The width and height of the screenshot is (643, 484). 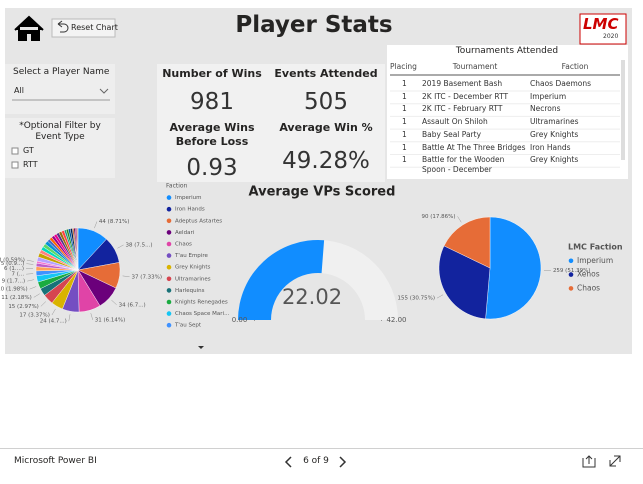 I want to click on data-label: 9 (1.7...), so click(x=14, y=282).